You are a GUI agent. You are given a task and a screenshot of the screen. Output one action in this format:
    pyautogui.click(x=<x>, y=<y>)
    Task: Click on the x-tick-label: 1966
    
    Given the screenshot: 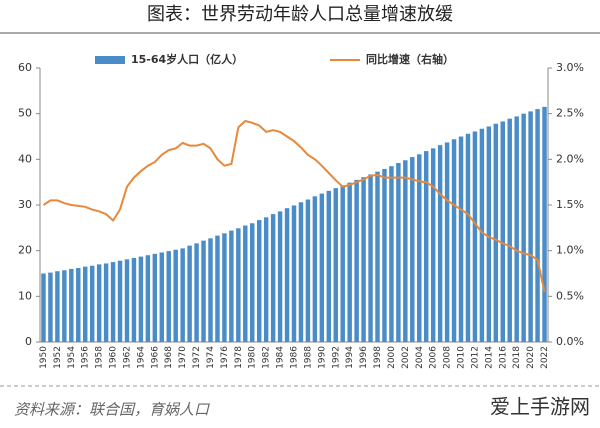 What is the action you would take?
    pyautogui.click(x=155, y=357)
    